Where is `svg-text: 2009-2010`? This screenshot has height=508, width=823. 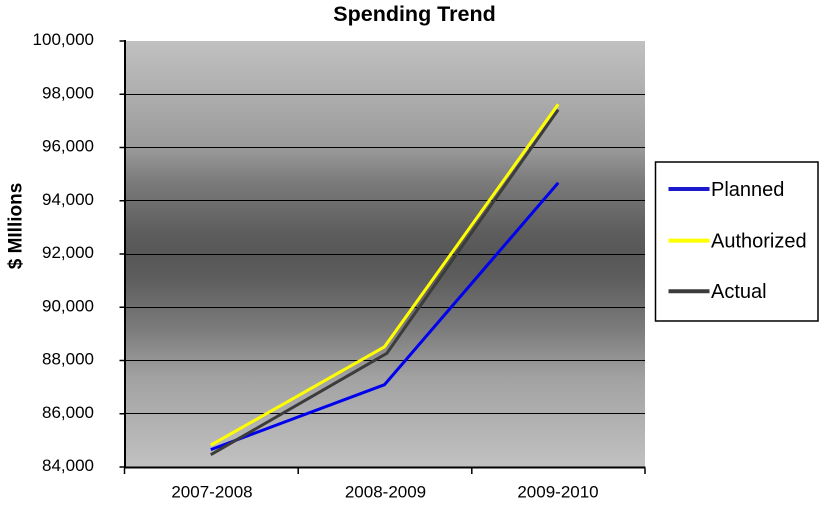
svg-text: 2009-2010 is located at coordinates (557, 492).